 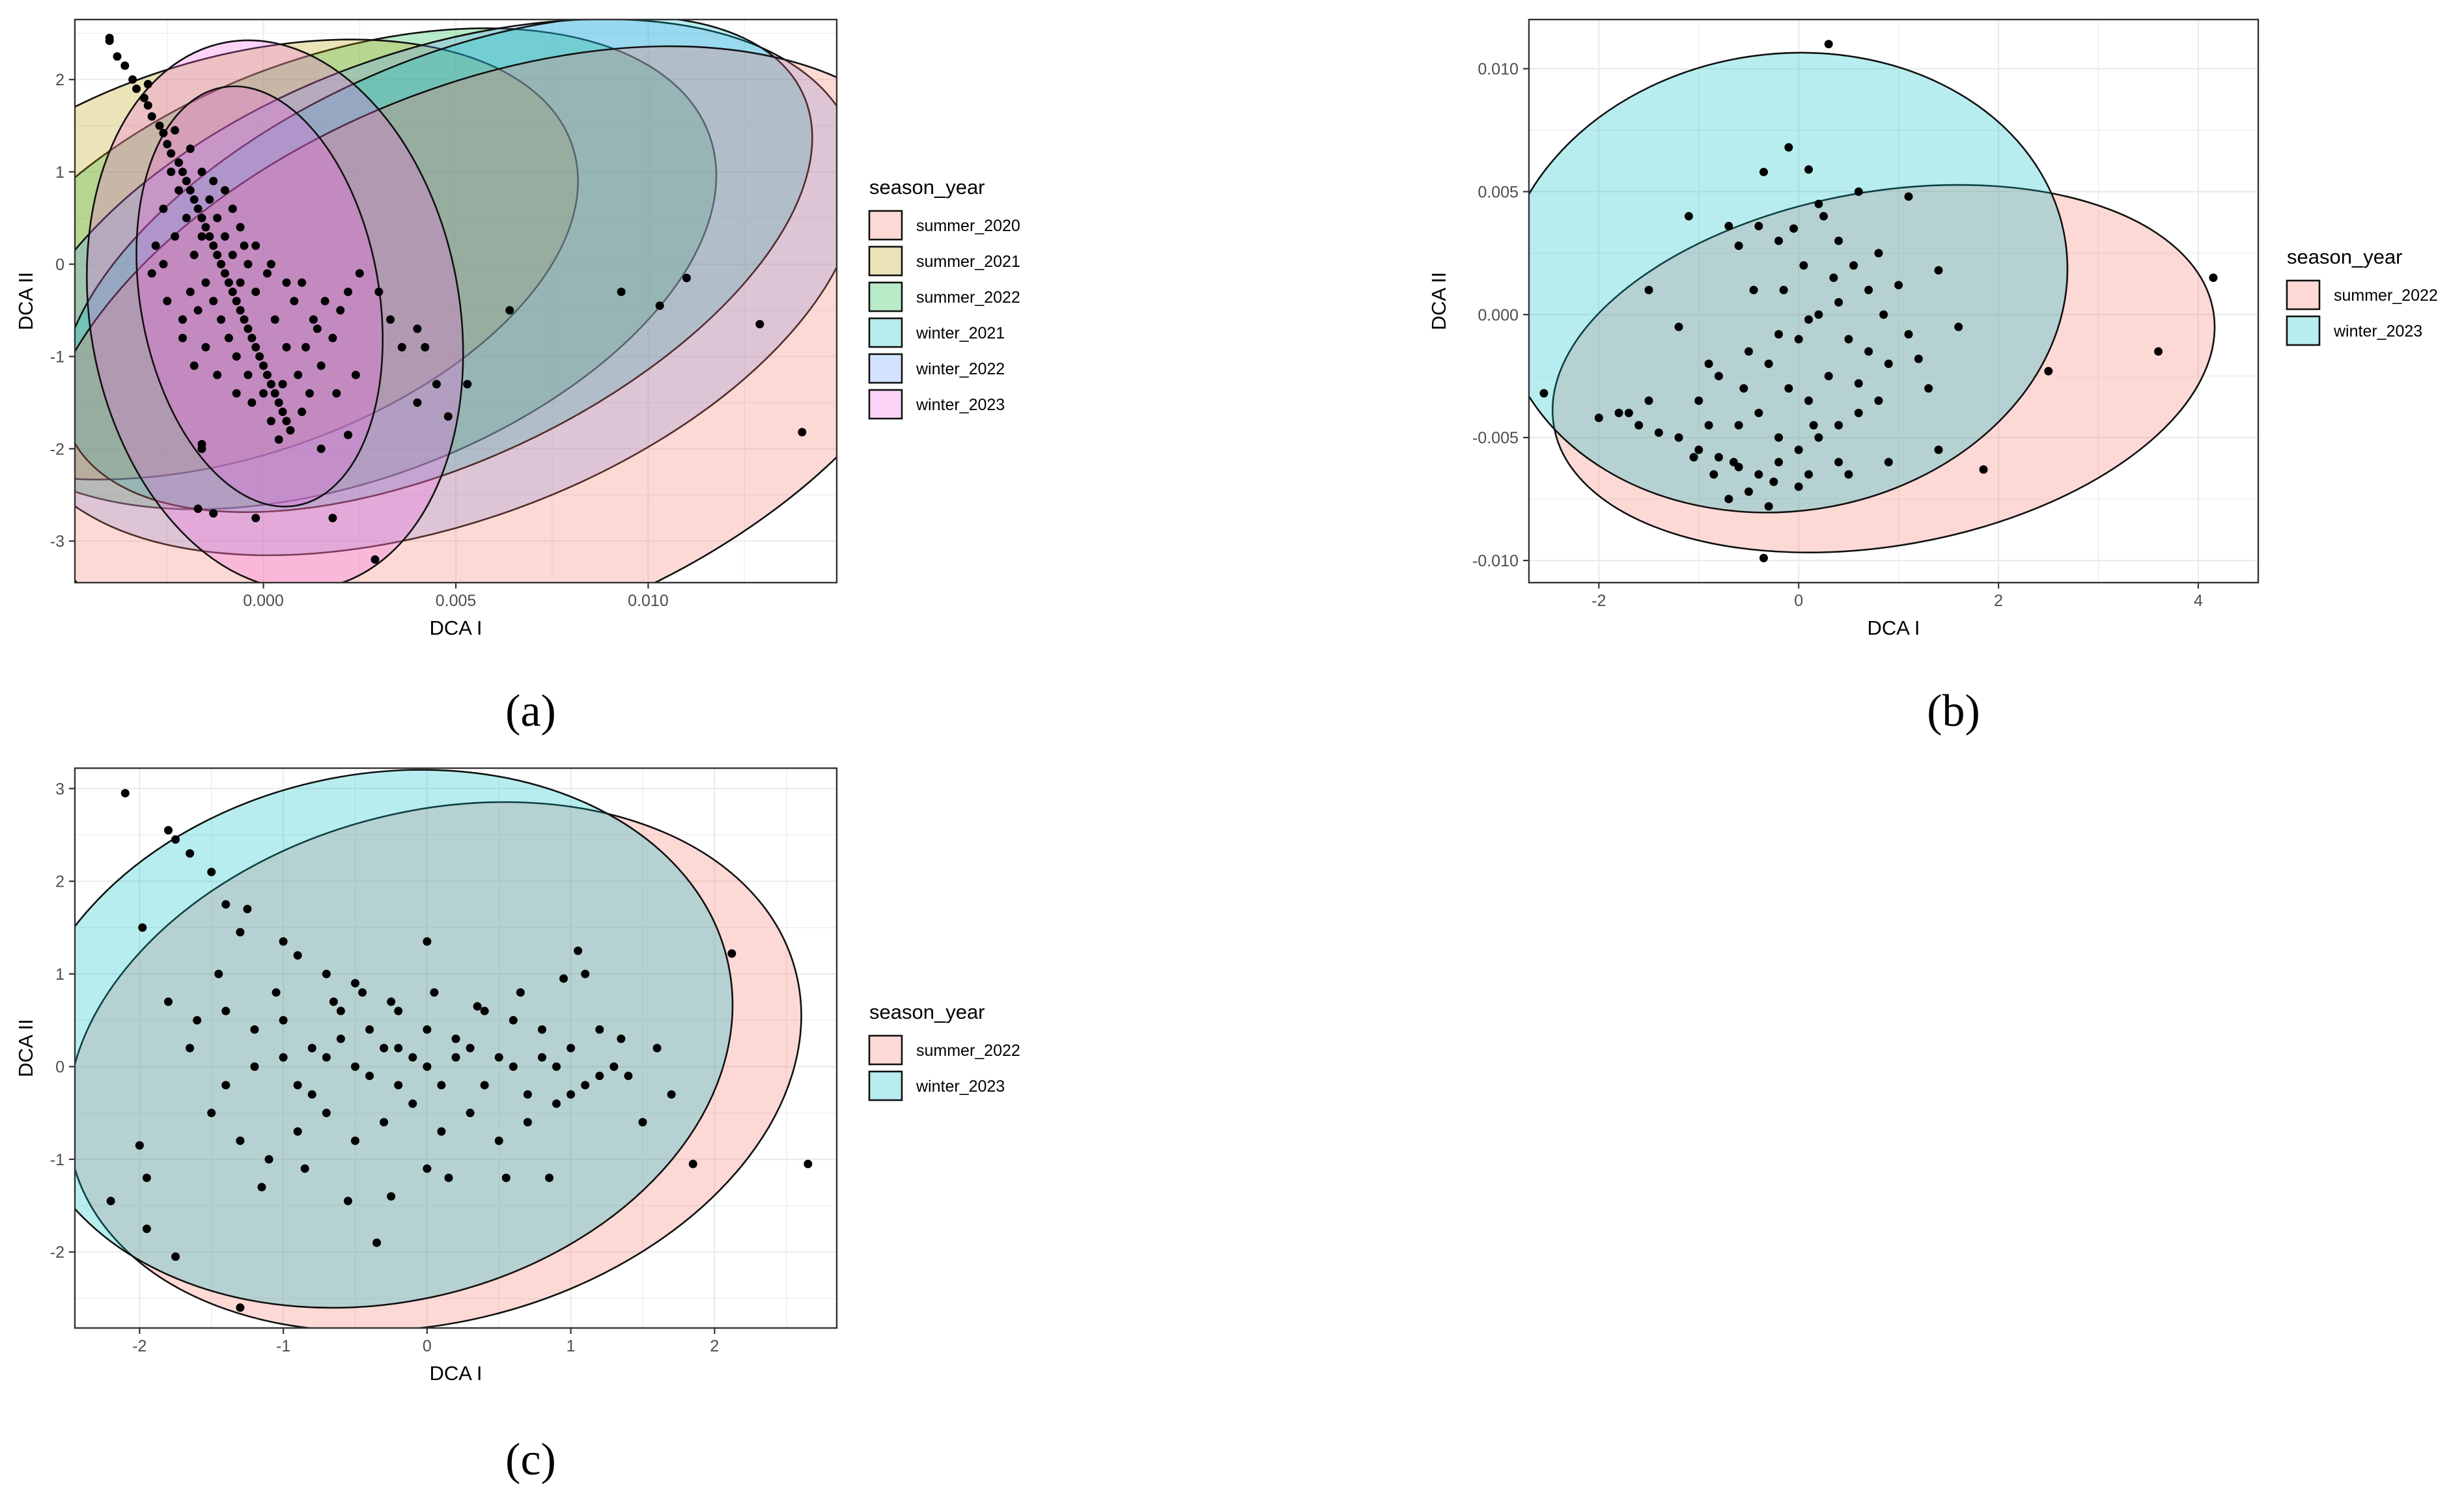 I want to click on y-tick-label: -2, so click(x=57, y=1252).